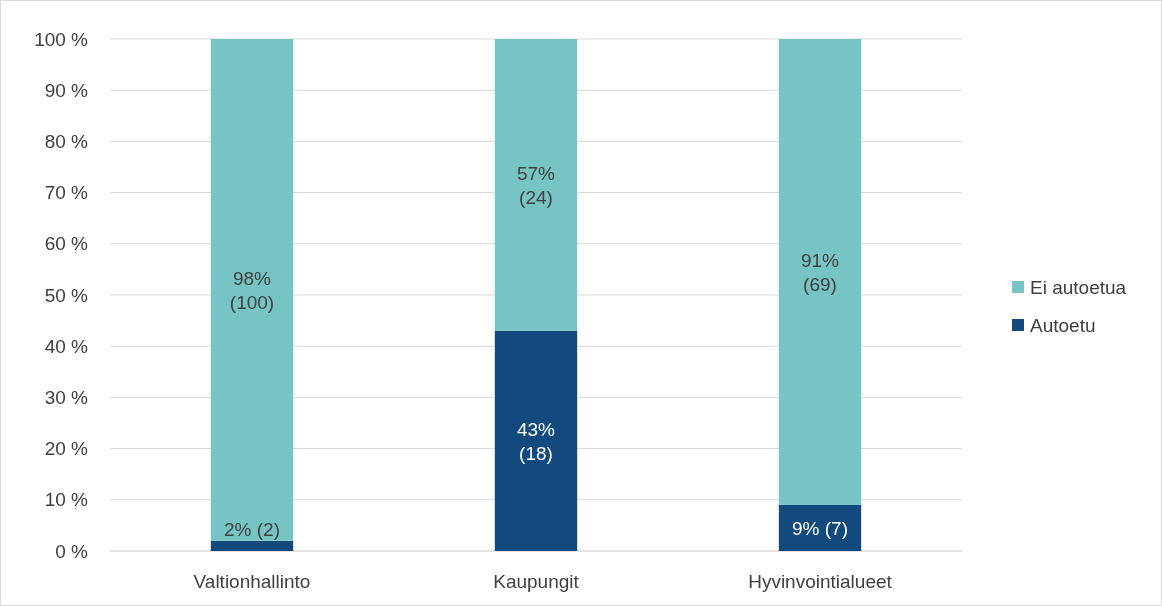  What do you see at coordinates (66, 193) in the screenshot?
I see `y-tick-label: 70 %` at bounding box center [66, 193].